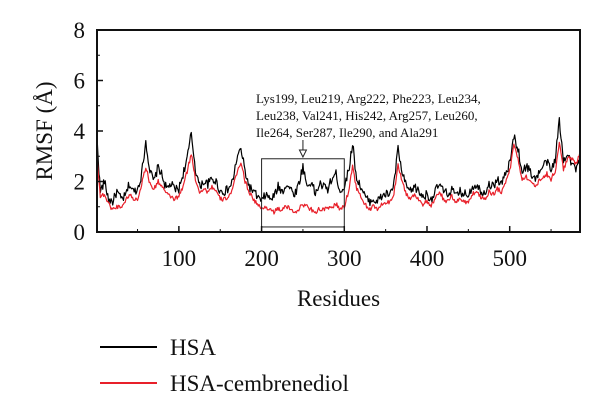 This screenshot has height=412, width=600. I want to click on highlight-box, so click(303, 193).